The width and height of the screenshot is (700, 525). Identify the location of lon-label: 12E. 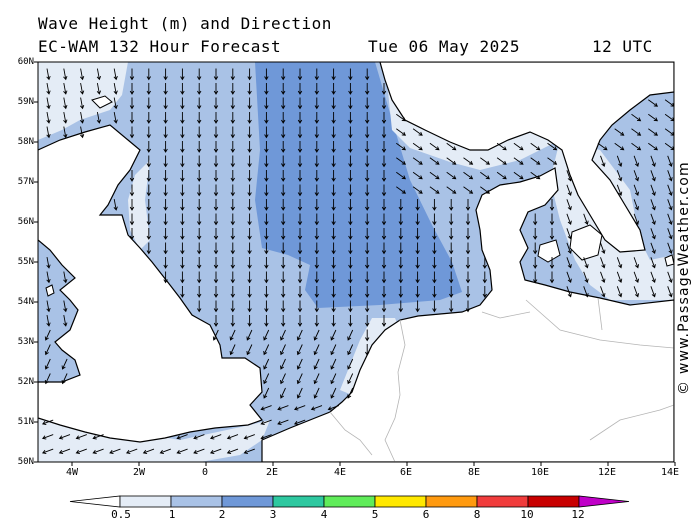
(607, 472).